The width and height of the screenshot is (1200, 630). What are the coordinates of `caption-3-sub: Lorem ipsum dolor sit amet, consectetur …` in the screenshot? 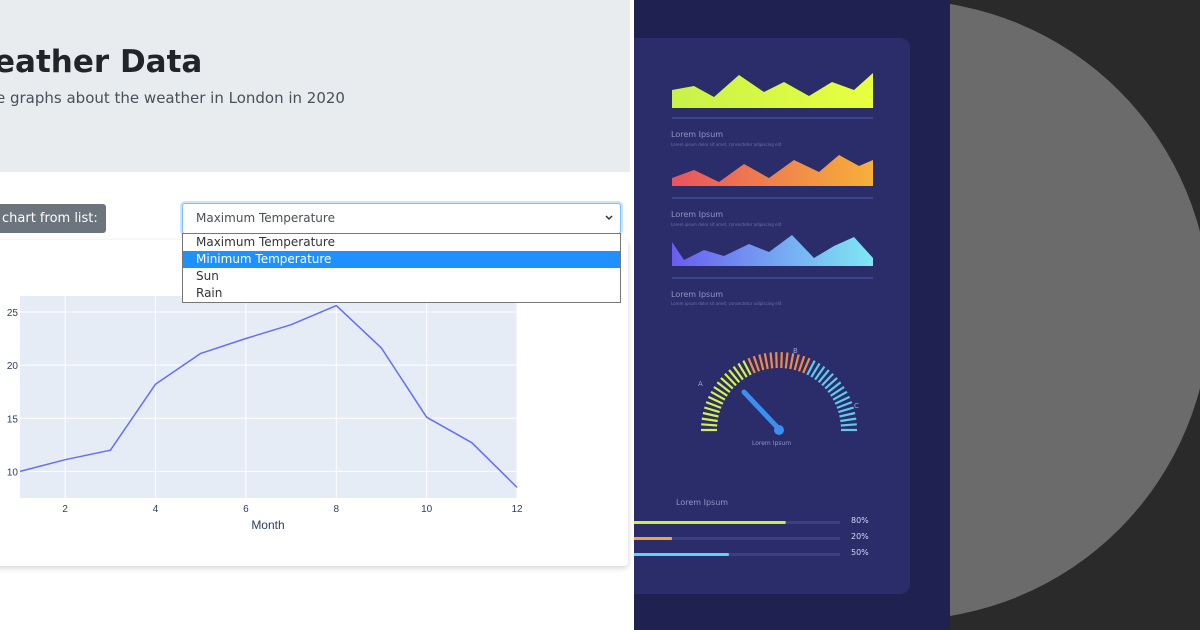 It's located at (726, 303).